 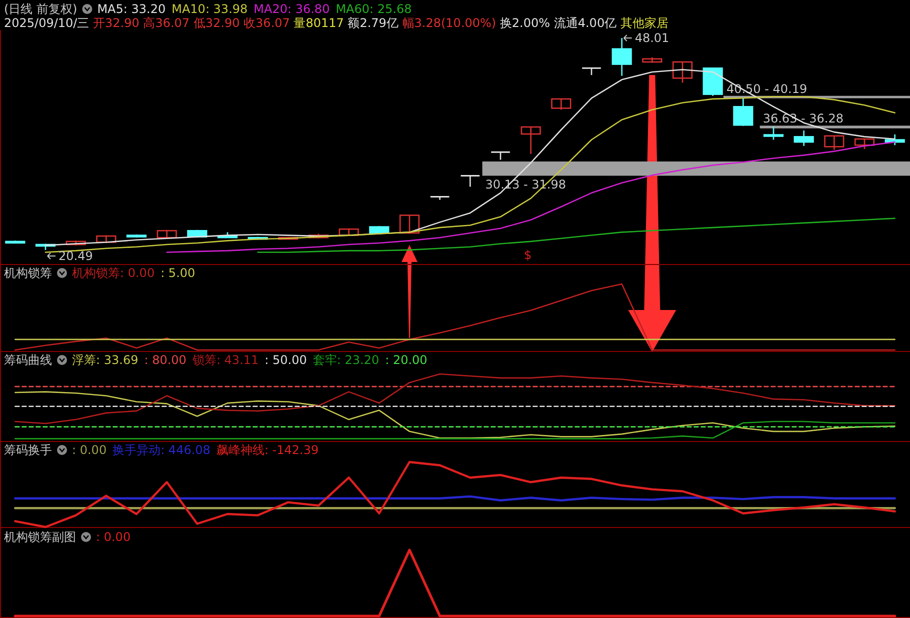 What do you see at coordinates (292, 9) in the screenshot?
I see `text: MA20: 36.80` at bounding box center [292, 9].